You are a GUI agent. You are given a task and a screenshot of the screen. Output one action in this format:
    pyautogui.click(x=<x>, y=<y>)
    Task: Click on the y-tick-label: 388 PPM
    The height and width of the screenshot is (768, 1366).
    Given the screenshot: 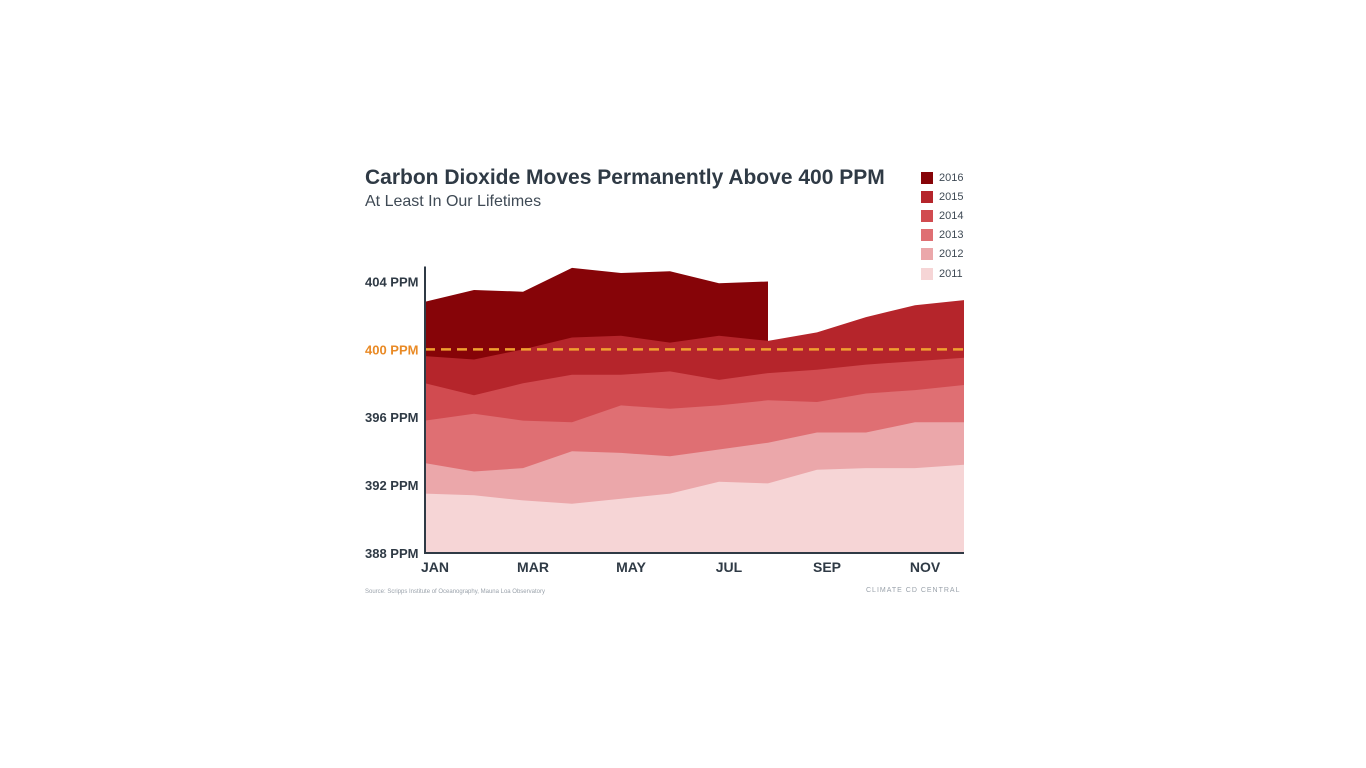 What is the action you would take?
    pyautogui.click(x=391, y=553)
    